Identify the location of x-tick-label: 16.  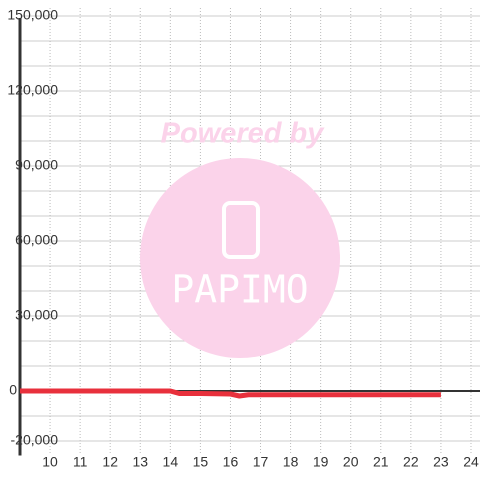
(231, 462).